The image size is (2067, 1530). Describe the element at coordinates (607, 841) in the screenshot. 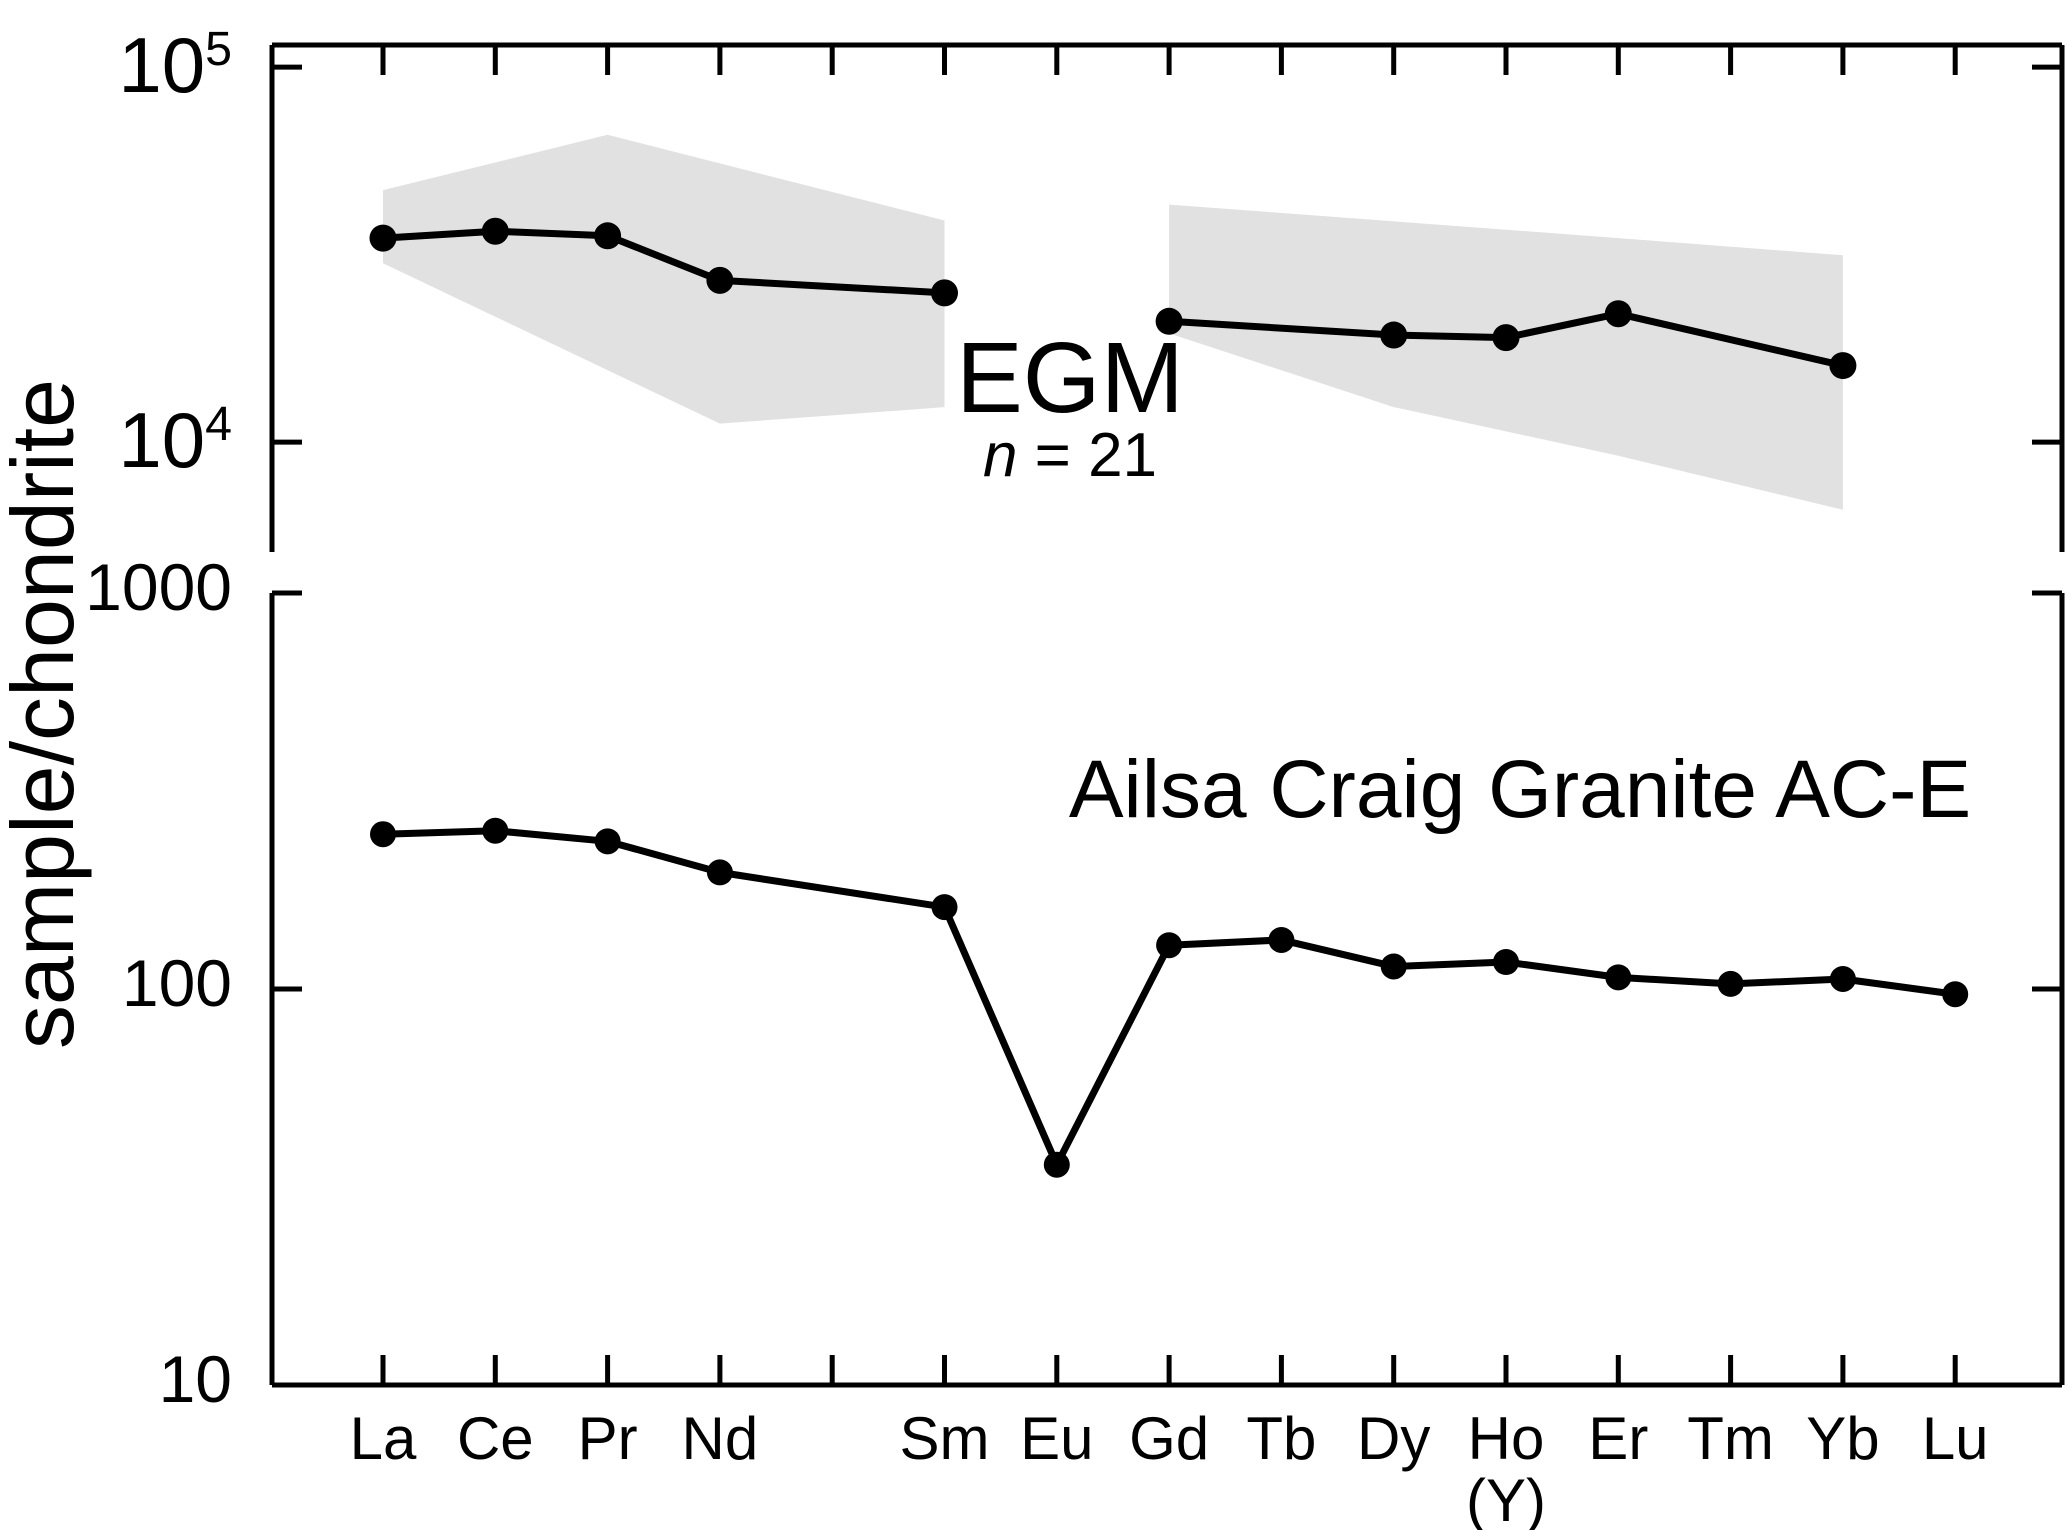

I see `ace-point-Pr` at that location.